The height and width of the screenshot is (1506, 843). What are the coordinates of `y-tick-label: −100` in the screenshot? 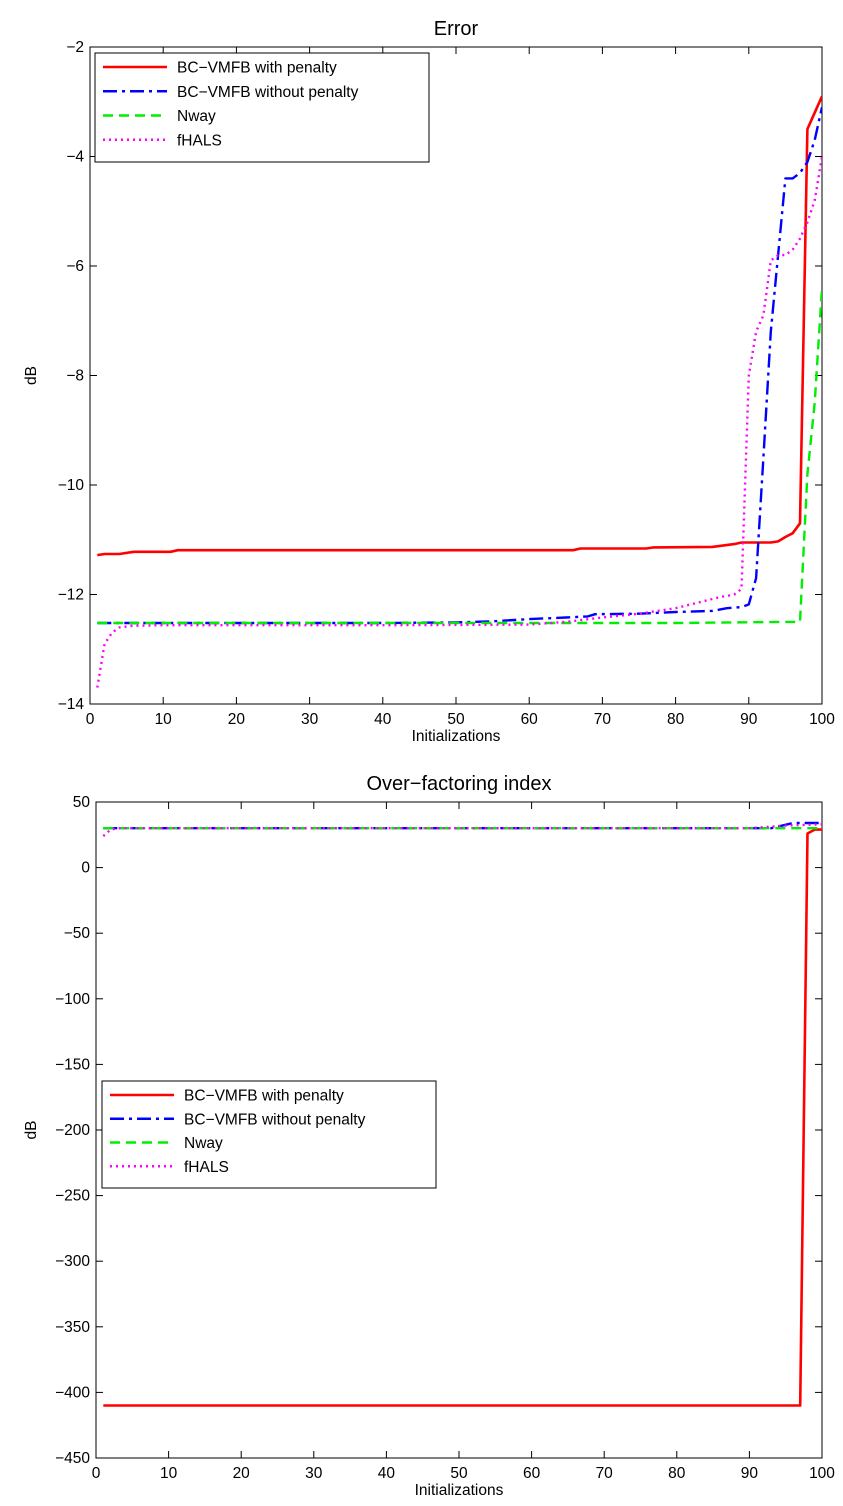 It's located at (72, 999).